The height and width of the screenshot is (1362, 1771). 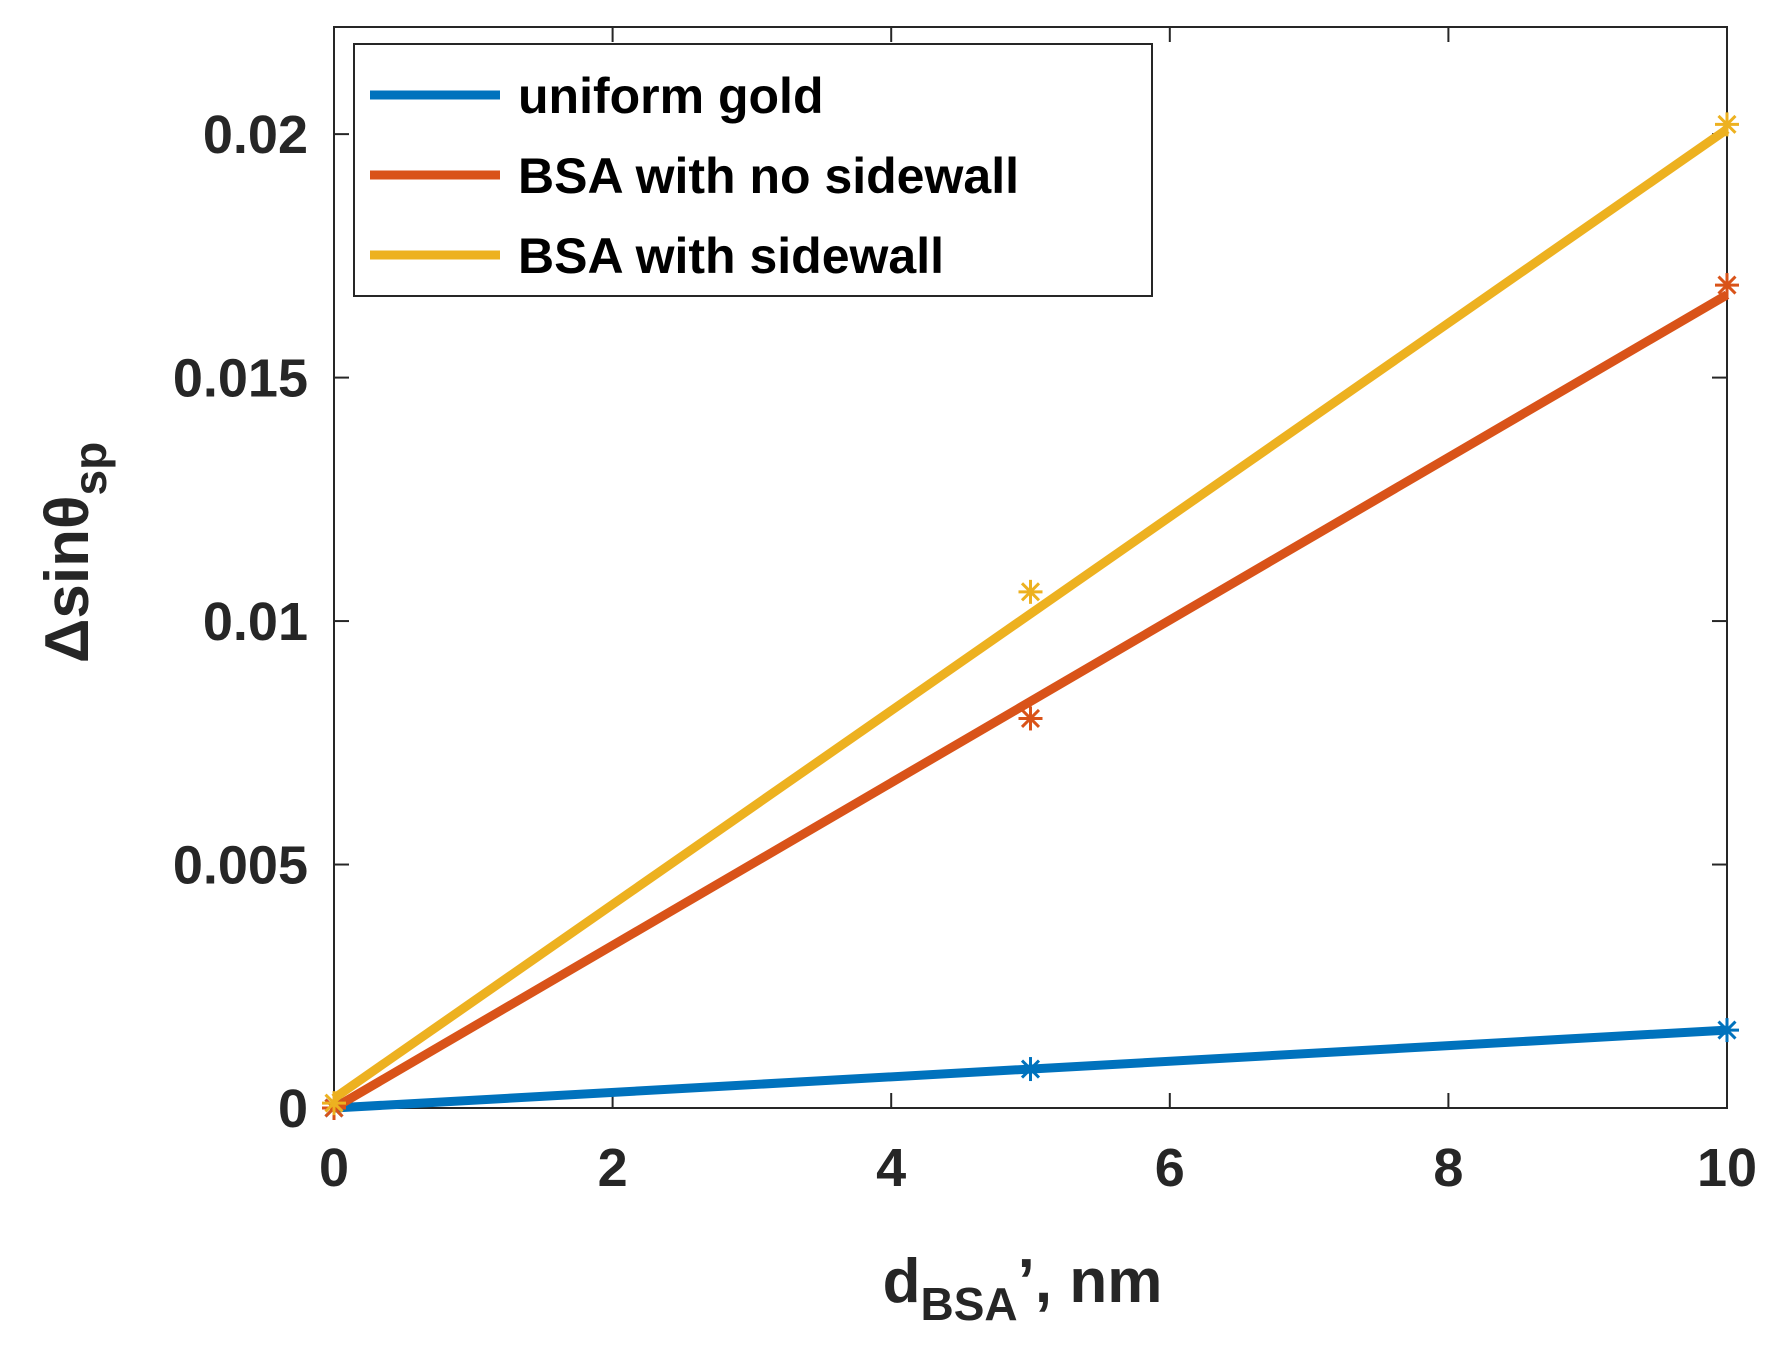 What do you see at coordinates (240, 379) in the screenshot?
I see `y-tick-label: 0.015` at bounding box center [240, 379].